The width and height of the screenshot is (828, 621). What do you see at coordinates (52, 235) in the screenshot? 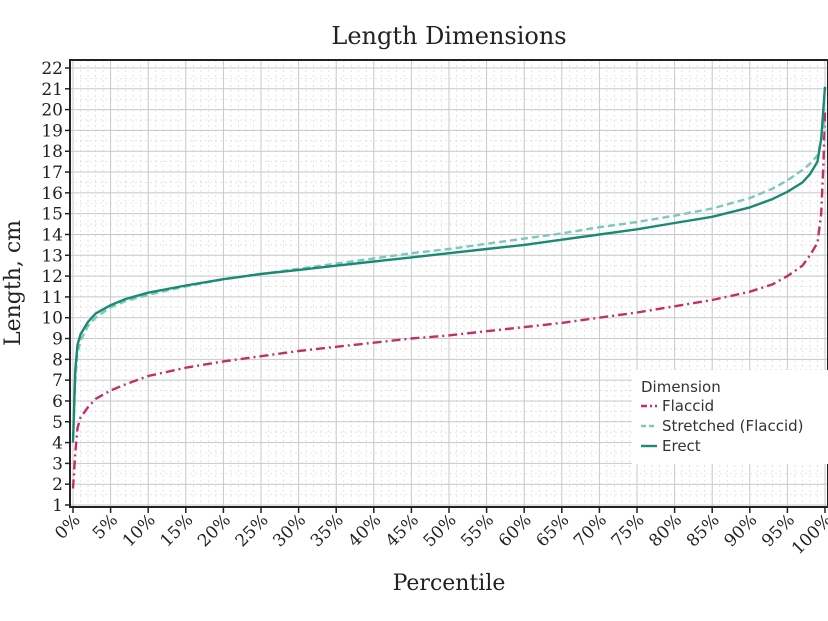
I see `y-tick-label: 14` at bounding box center [52, 235].